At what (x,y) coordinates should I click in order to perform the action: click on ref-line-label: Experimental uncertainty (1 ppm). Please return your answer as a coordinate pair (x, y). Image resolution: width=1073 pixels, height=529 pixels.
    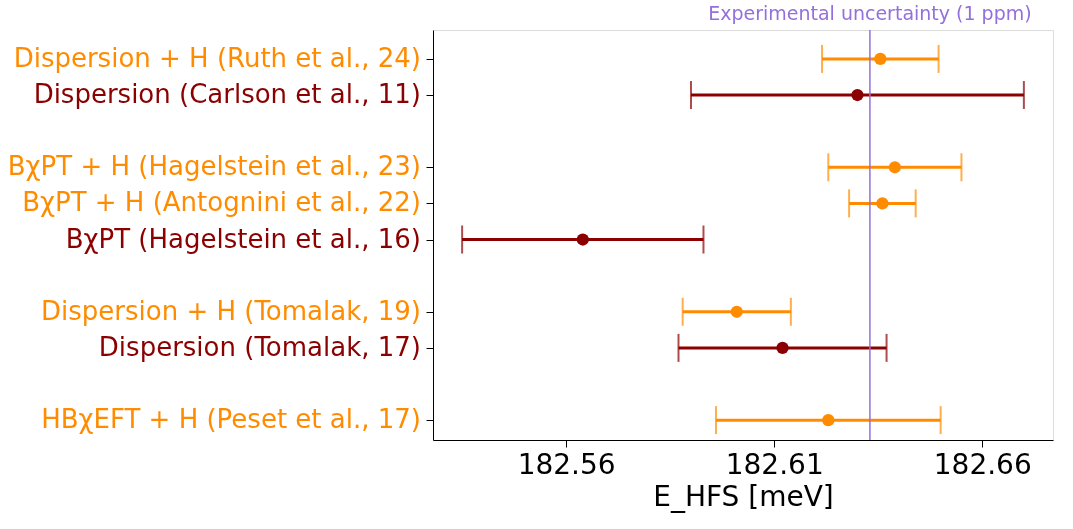
    Looking at the image, I should click on (870, 13).